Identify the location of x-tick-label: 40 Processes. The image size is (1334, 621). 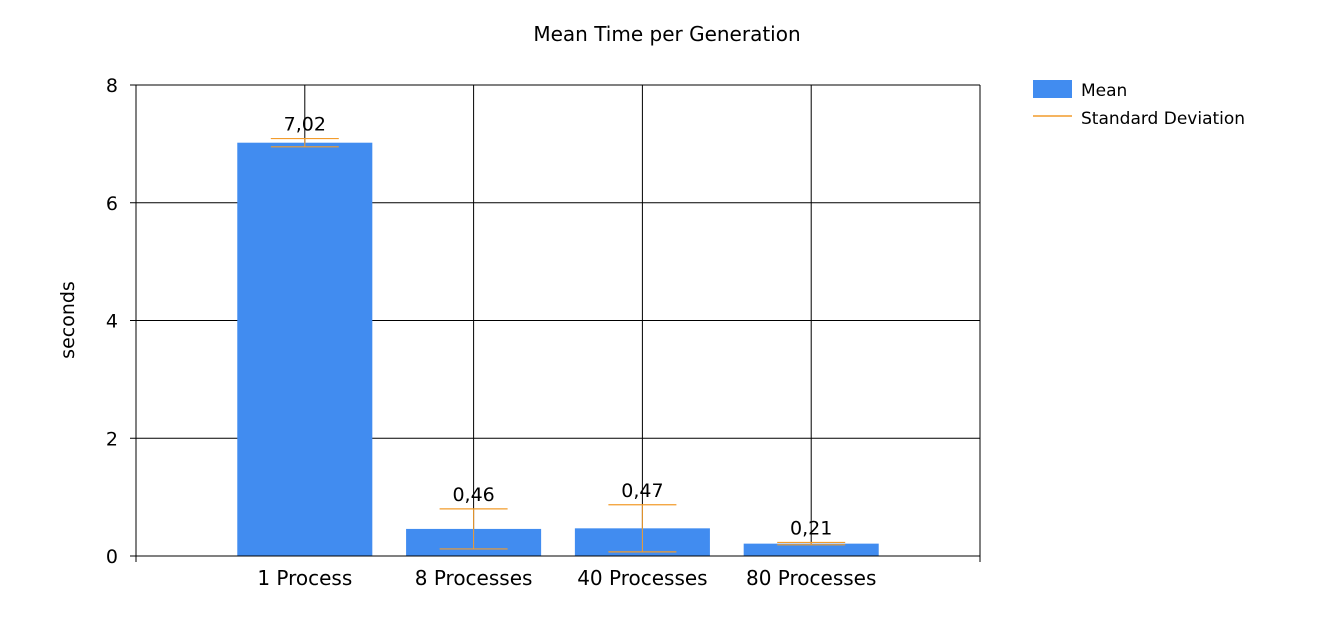
(642, 578).